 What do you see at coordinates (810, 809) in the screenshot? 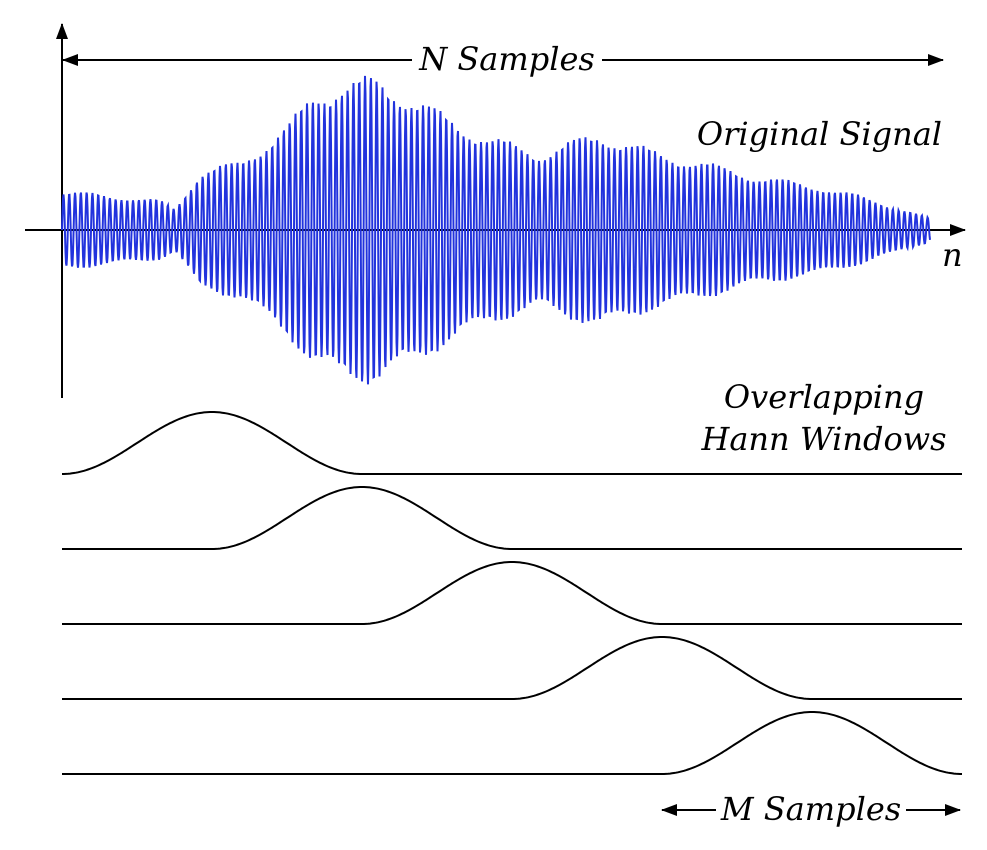
I see `m-samples-label: M Samples` at bounding box center [810, 809].